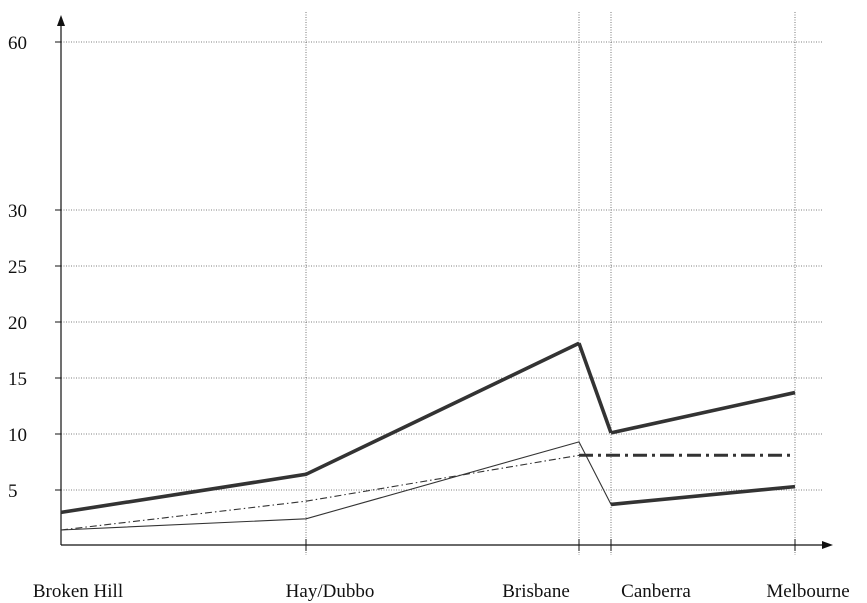  I want to click on y-tick-label: 25, so click(17, 267).